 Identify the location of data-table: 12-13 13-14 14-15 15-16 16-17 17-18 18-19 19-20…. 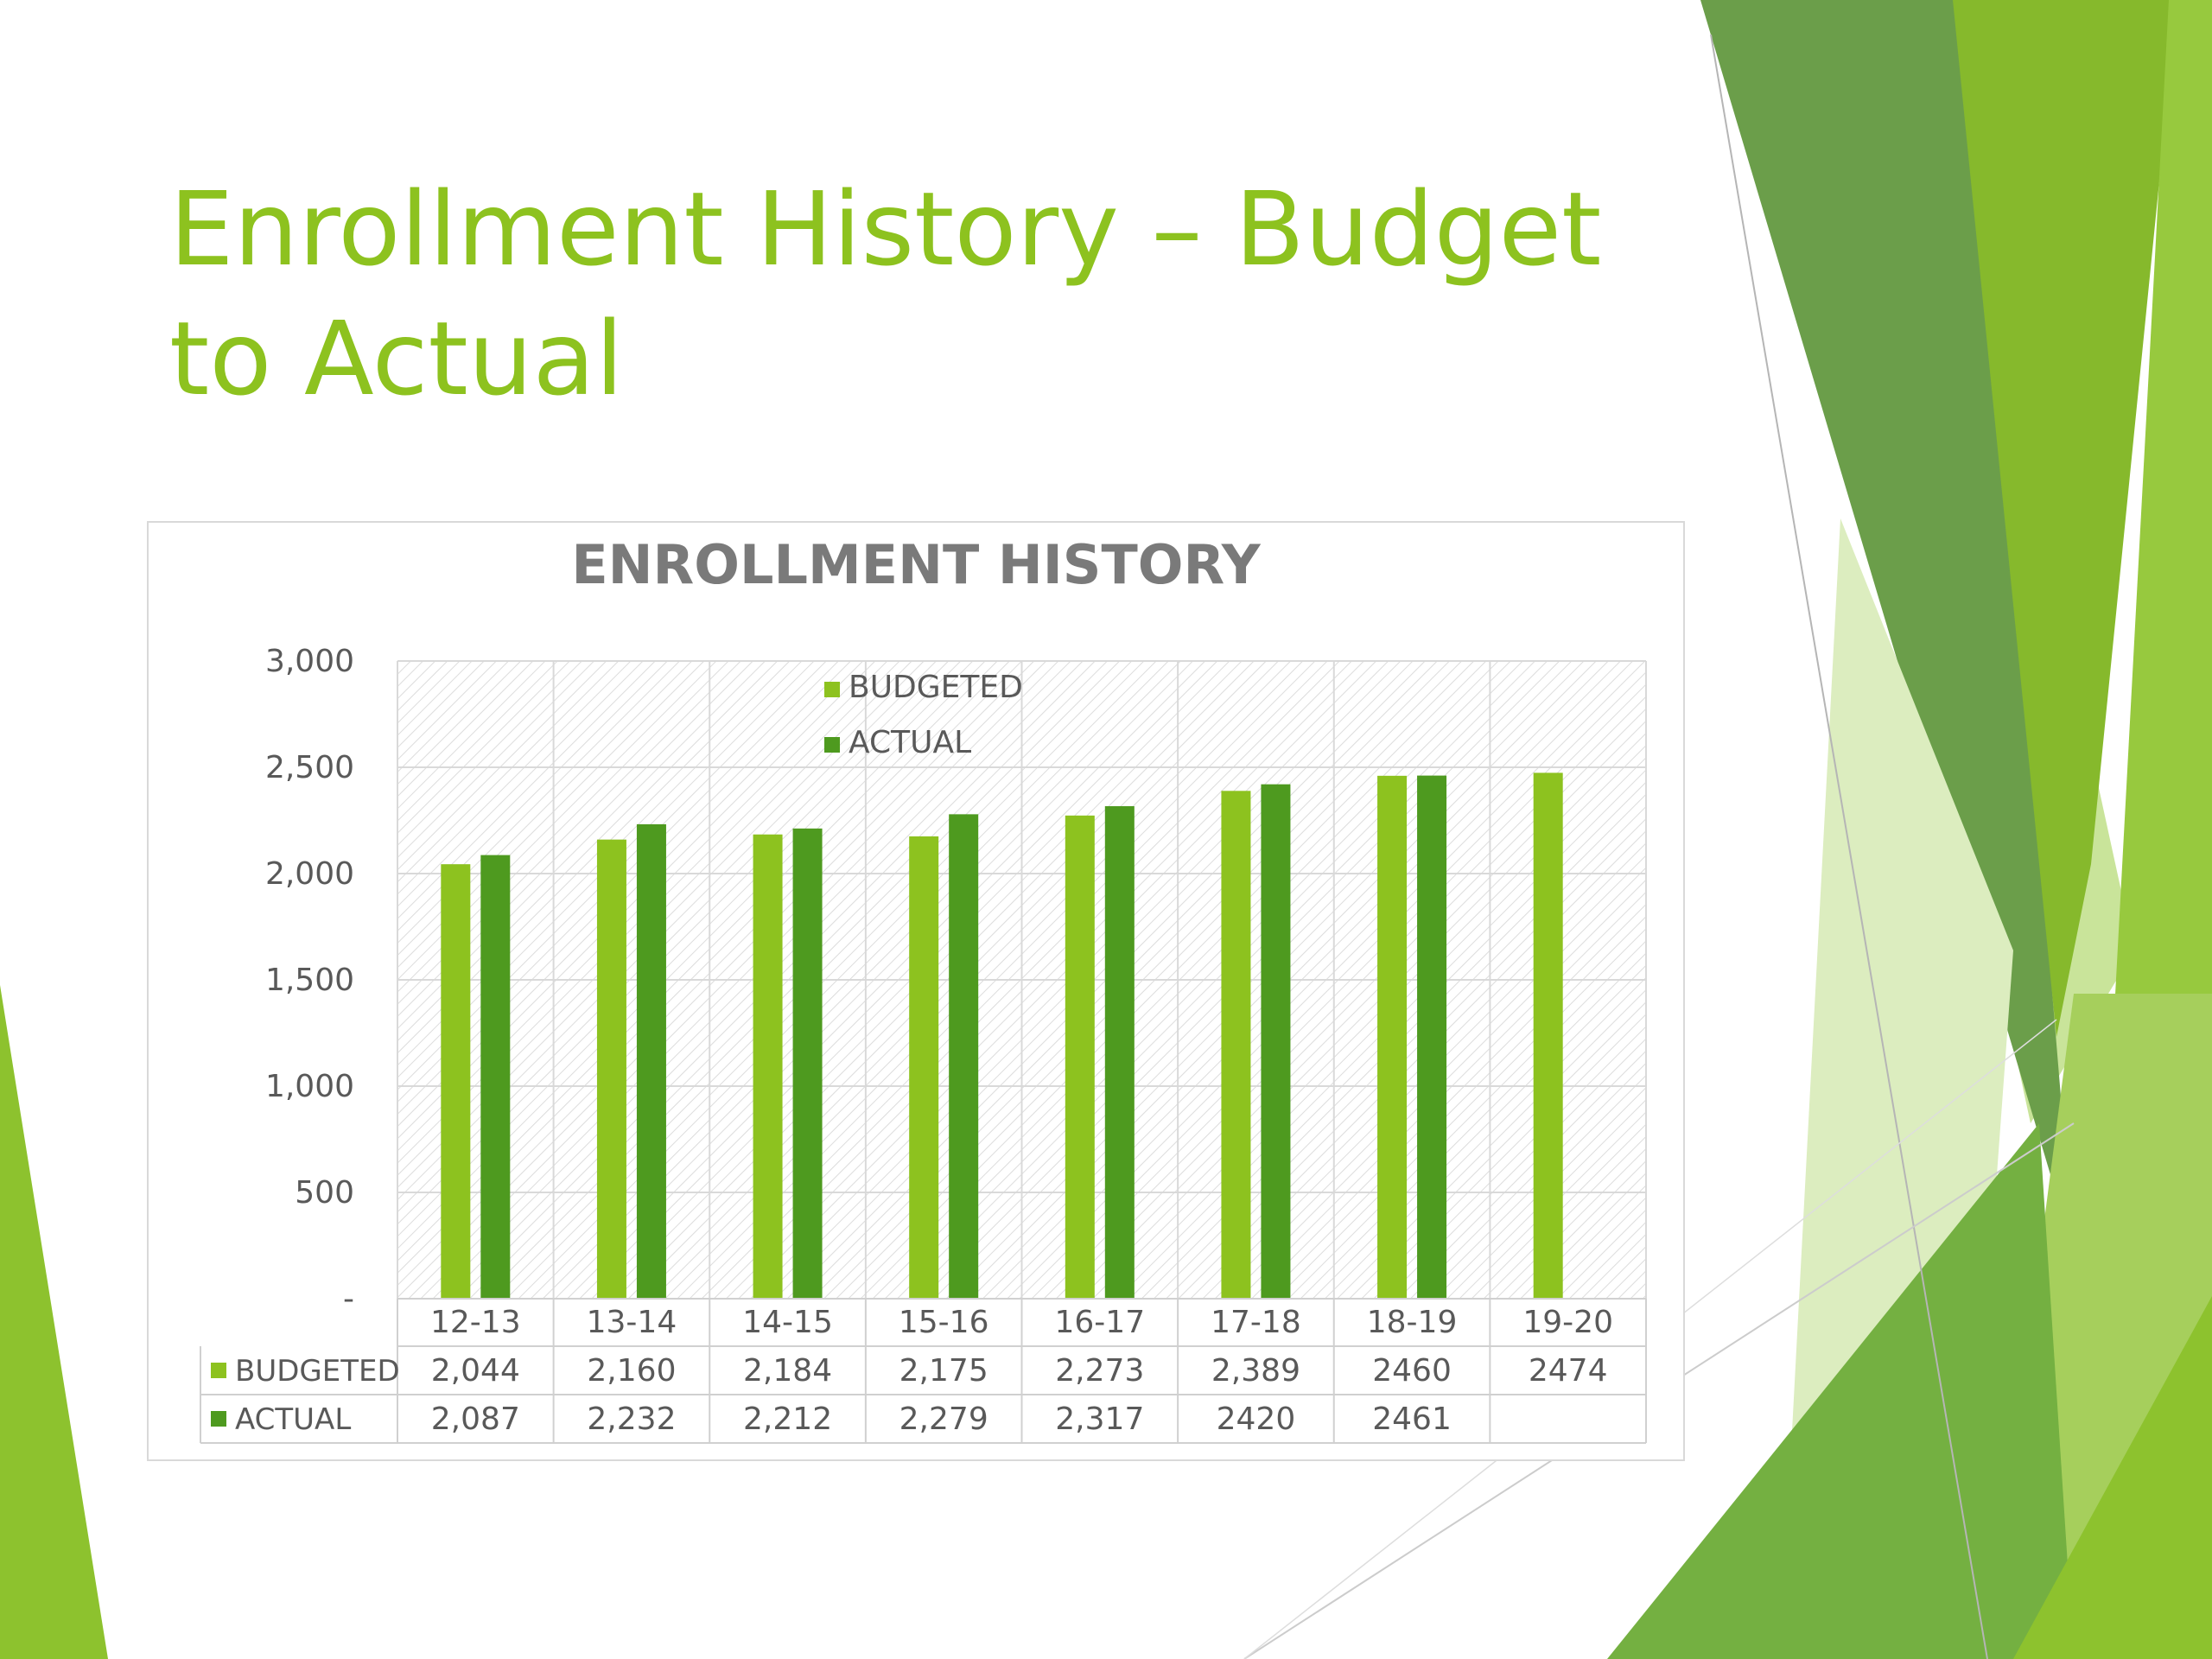
(923, 1371).